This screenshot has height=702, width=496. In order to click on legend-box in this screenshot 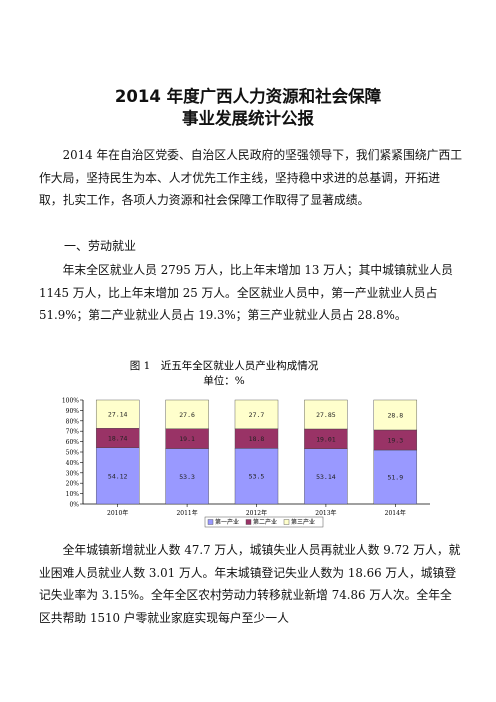, I will do `click(264, 522)`.